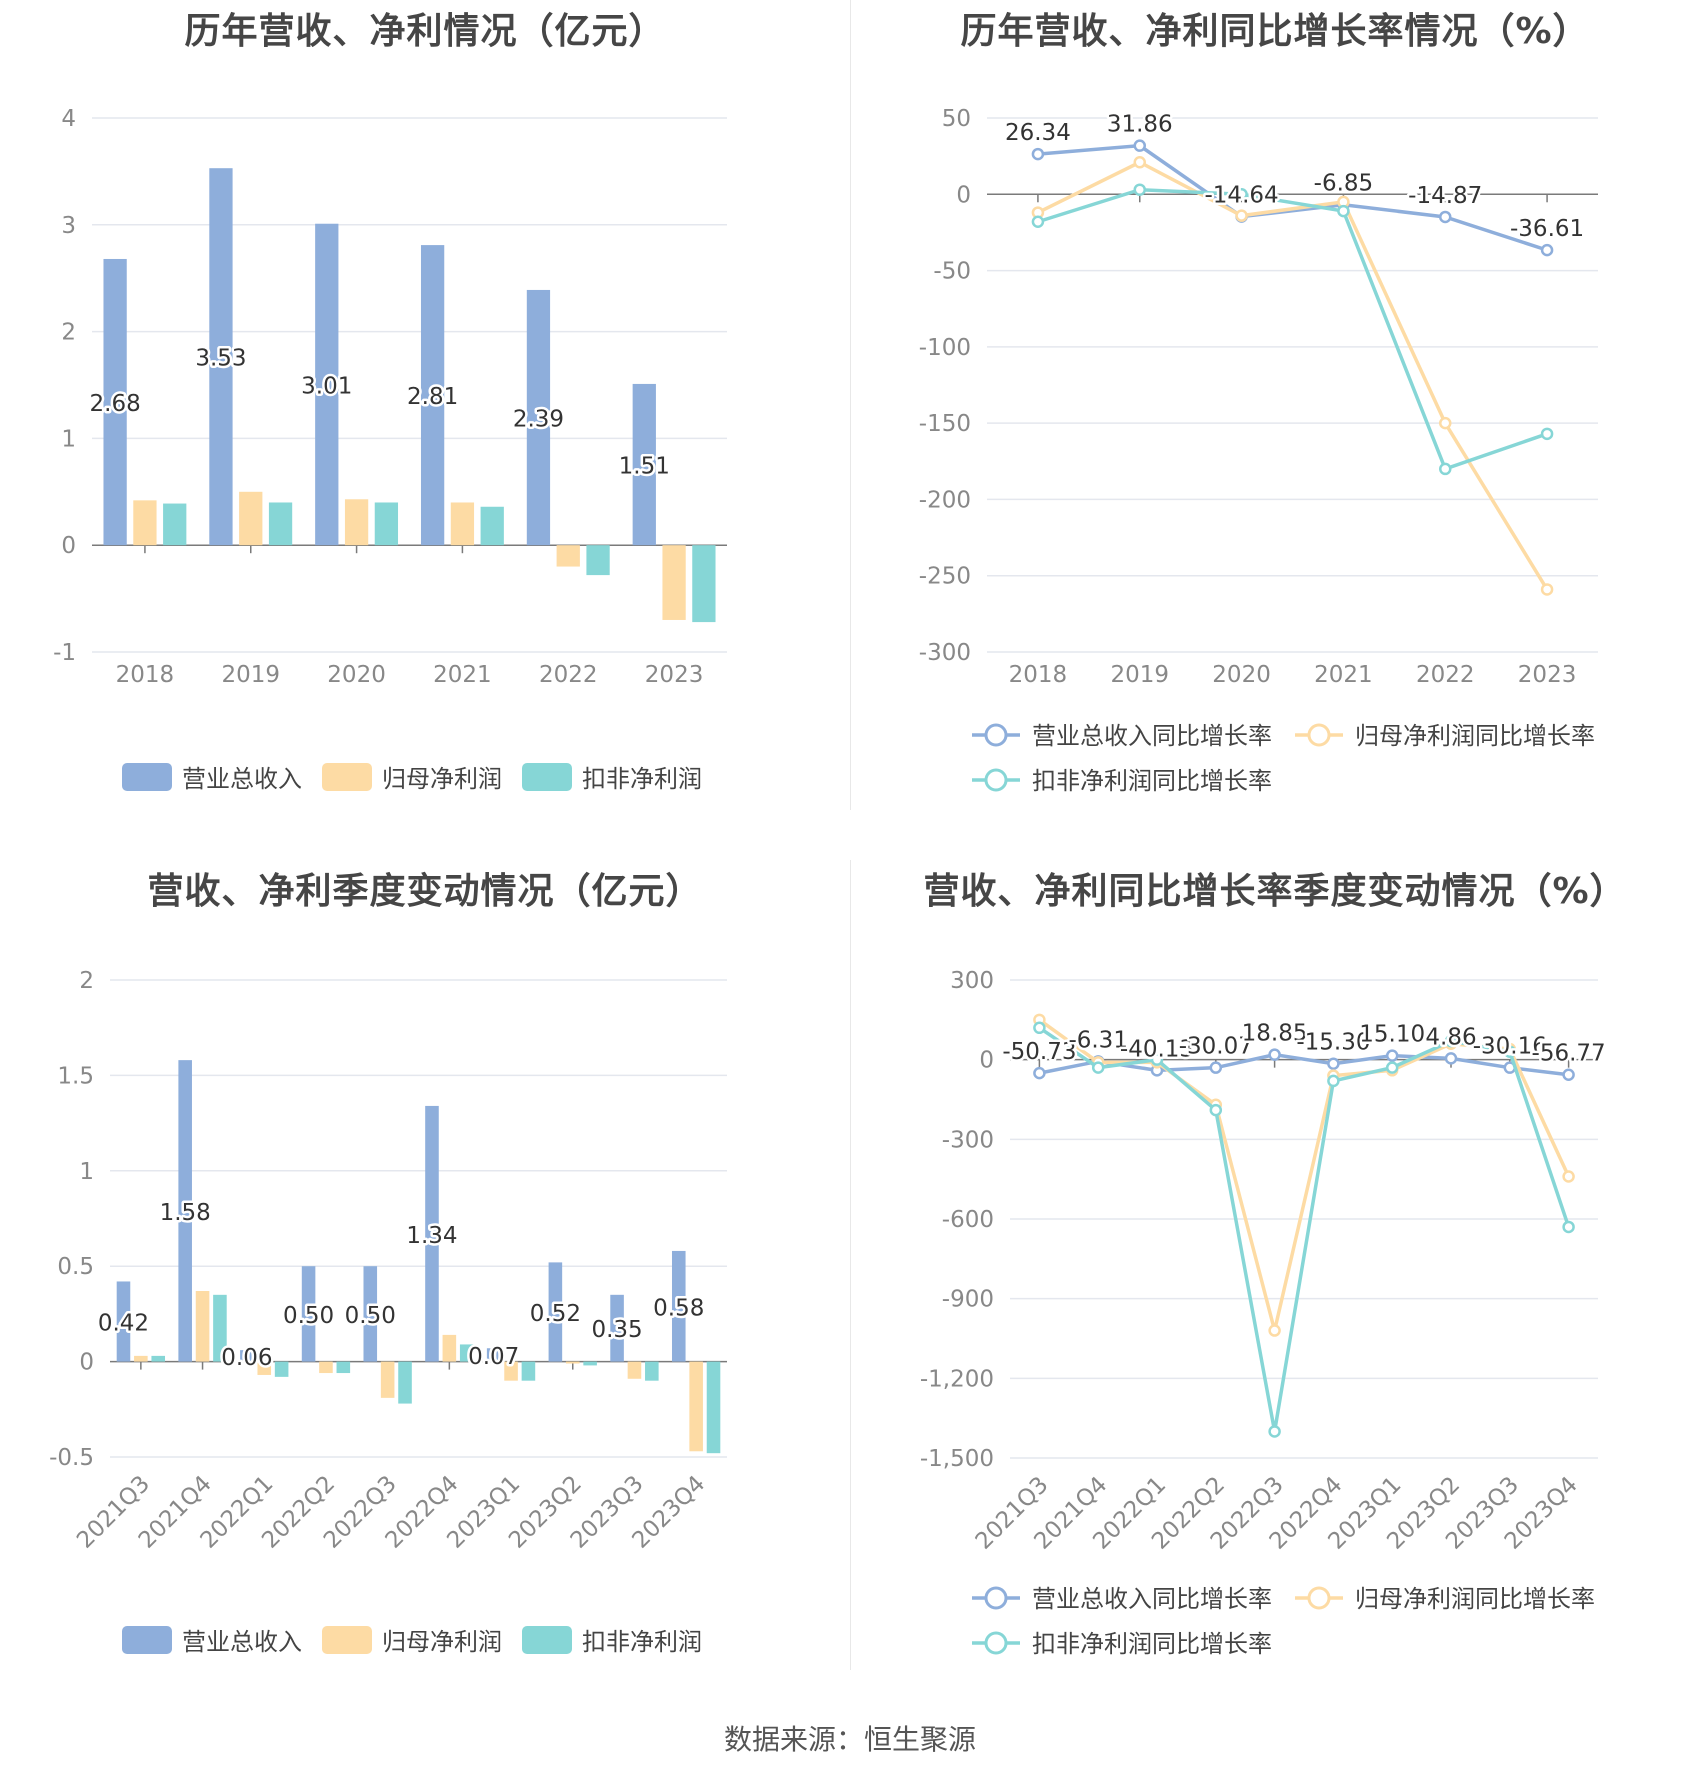  What do you see at coordinates (1098, 1040) in the screenshot?
I see `data-label: -6.31` at bounding box center [1098, 1040].